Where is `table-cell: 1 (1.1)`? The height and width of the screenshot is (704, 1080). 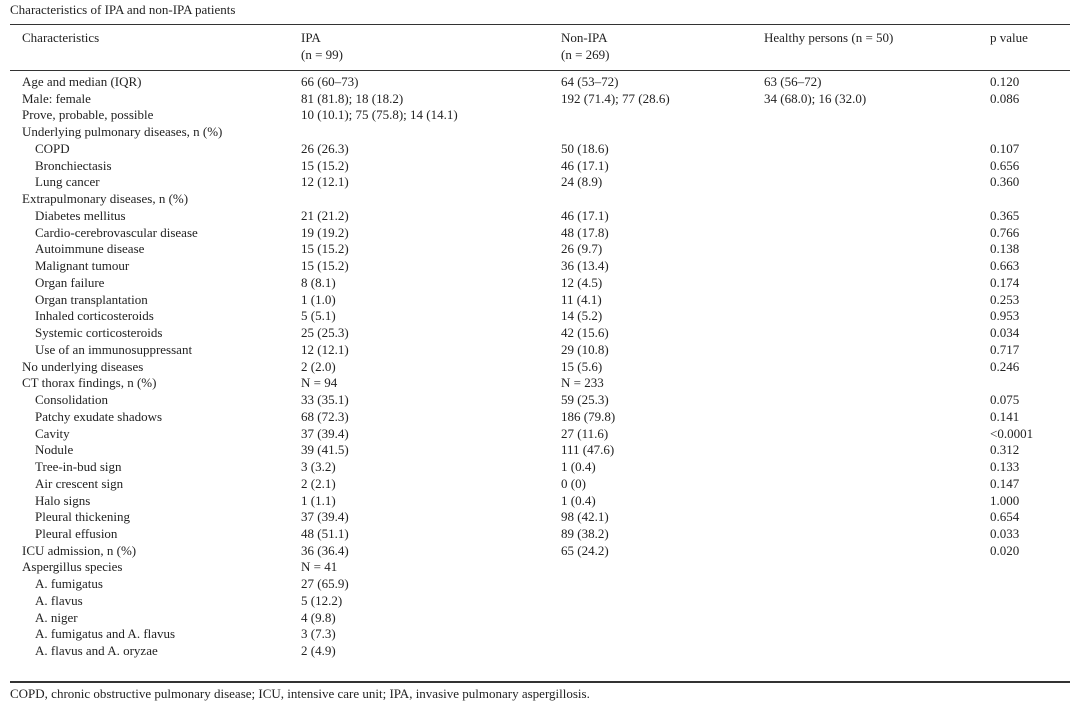 table-cell: 1 (1.1) is located at coordinates (318, 500).